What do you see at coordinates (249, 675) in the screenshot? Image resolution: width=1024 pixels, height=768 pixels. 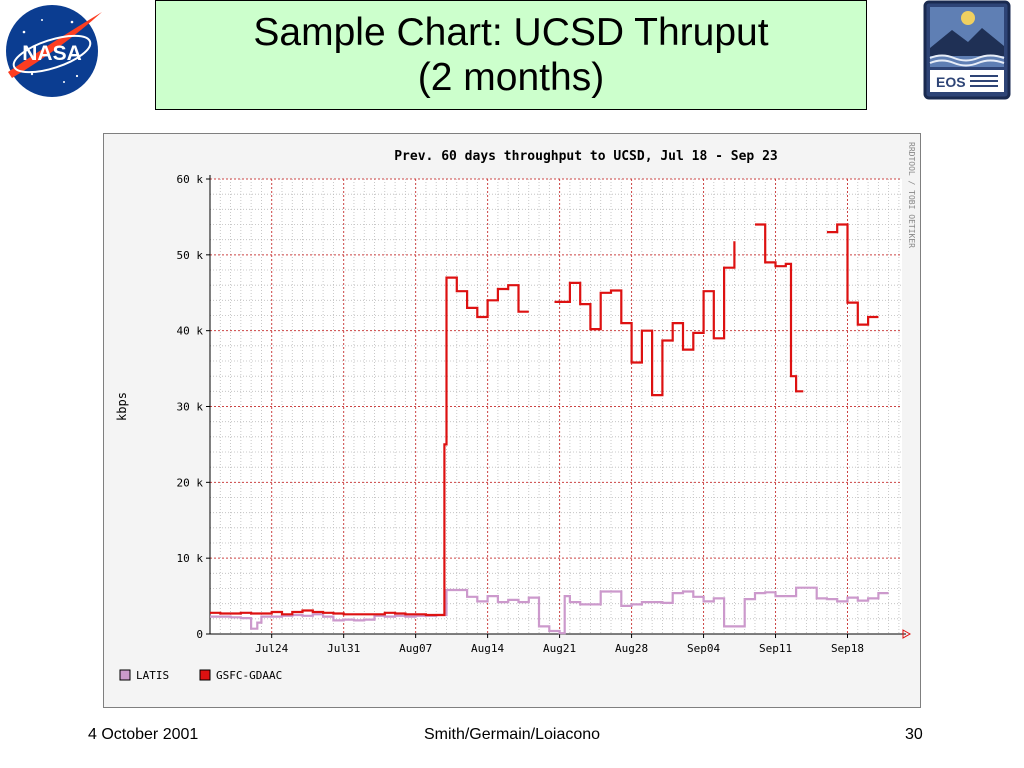 I see `legend-label: GSFC-GDAAC` at bounding box center [249, 675].